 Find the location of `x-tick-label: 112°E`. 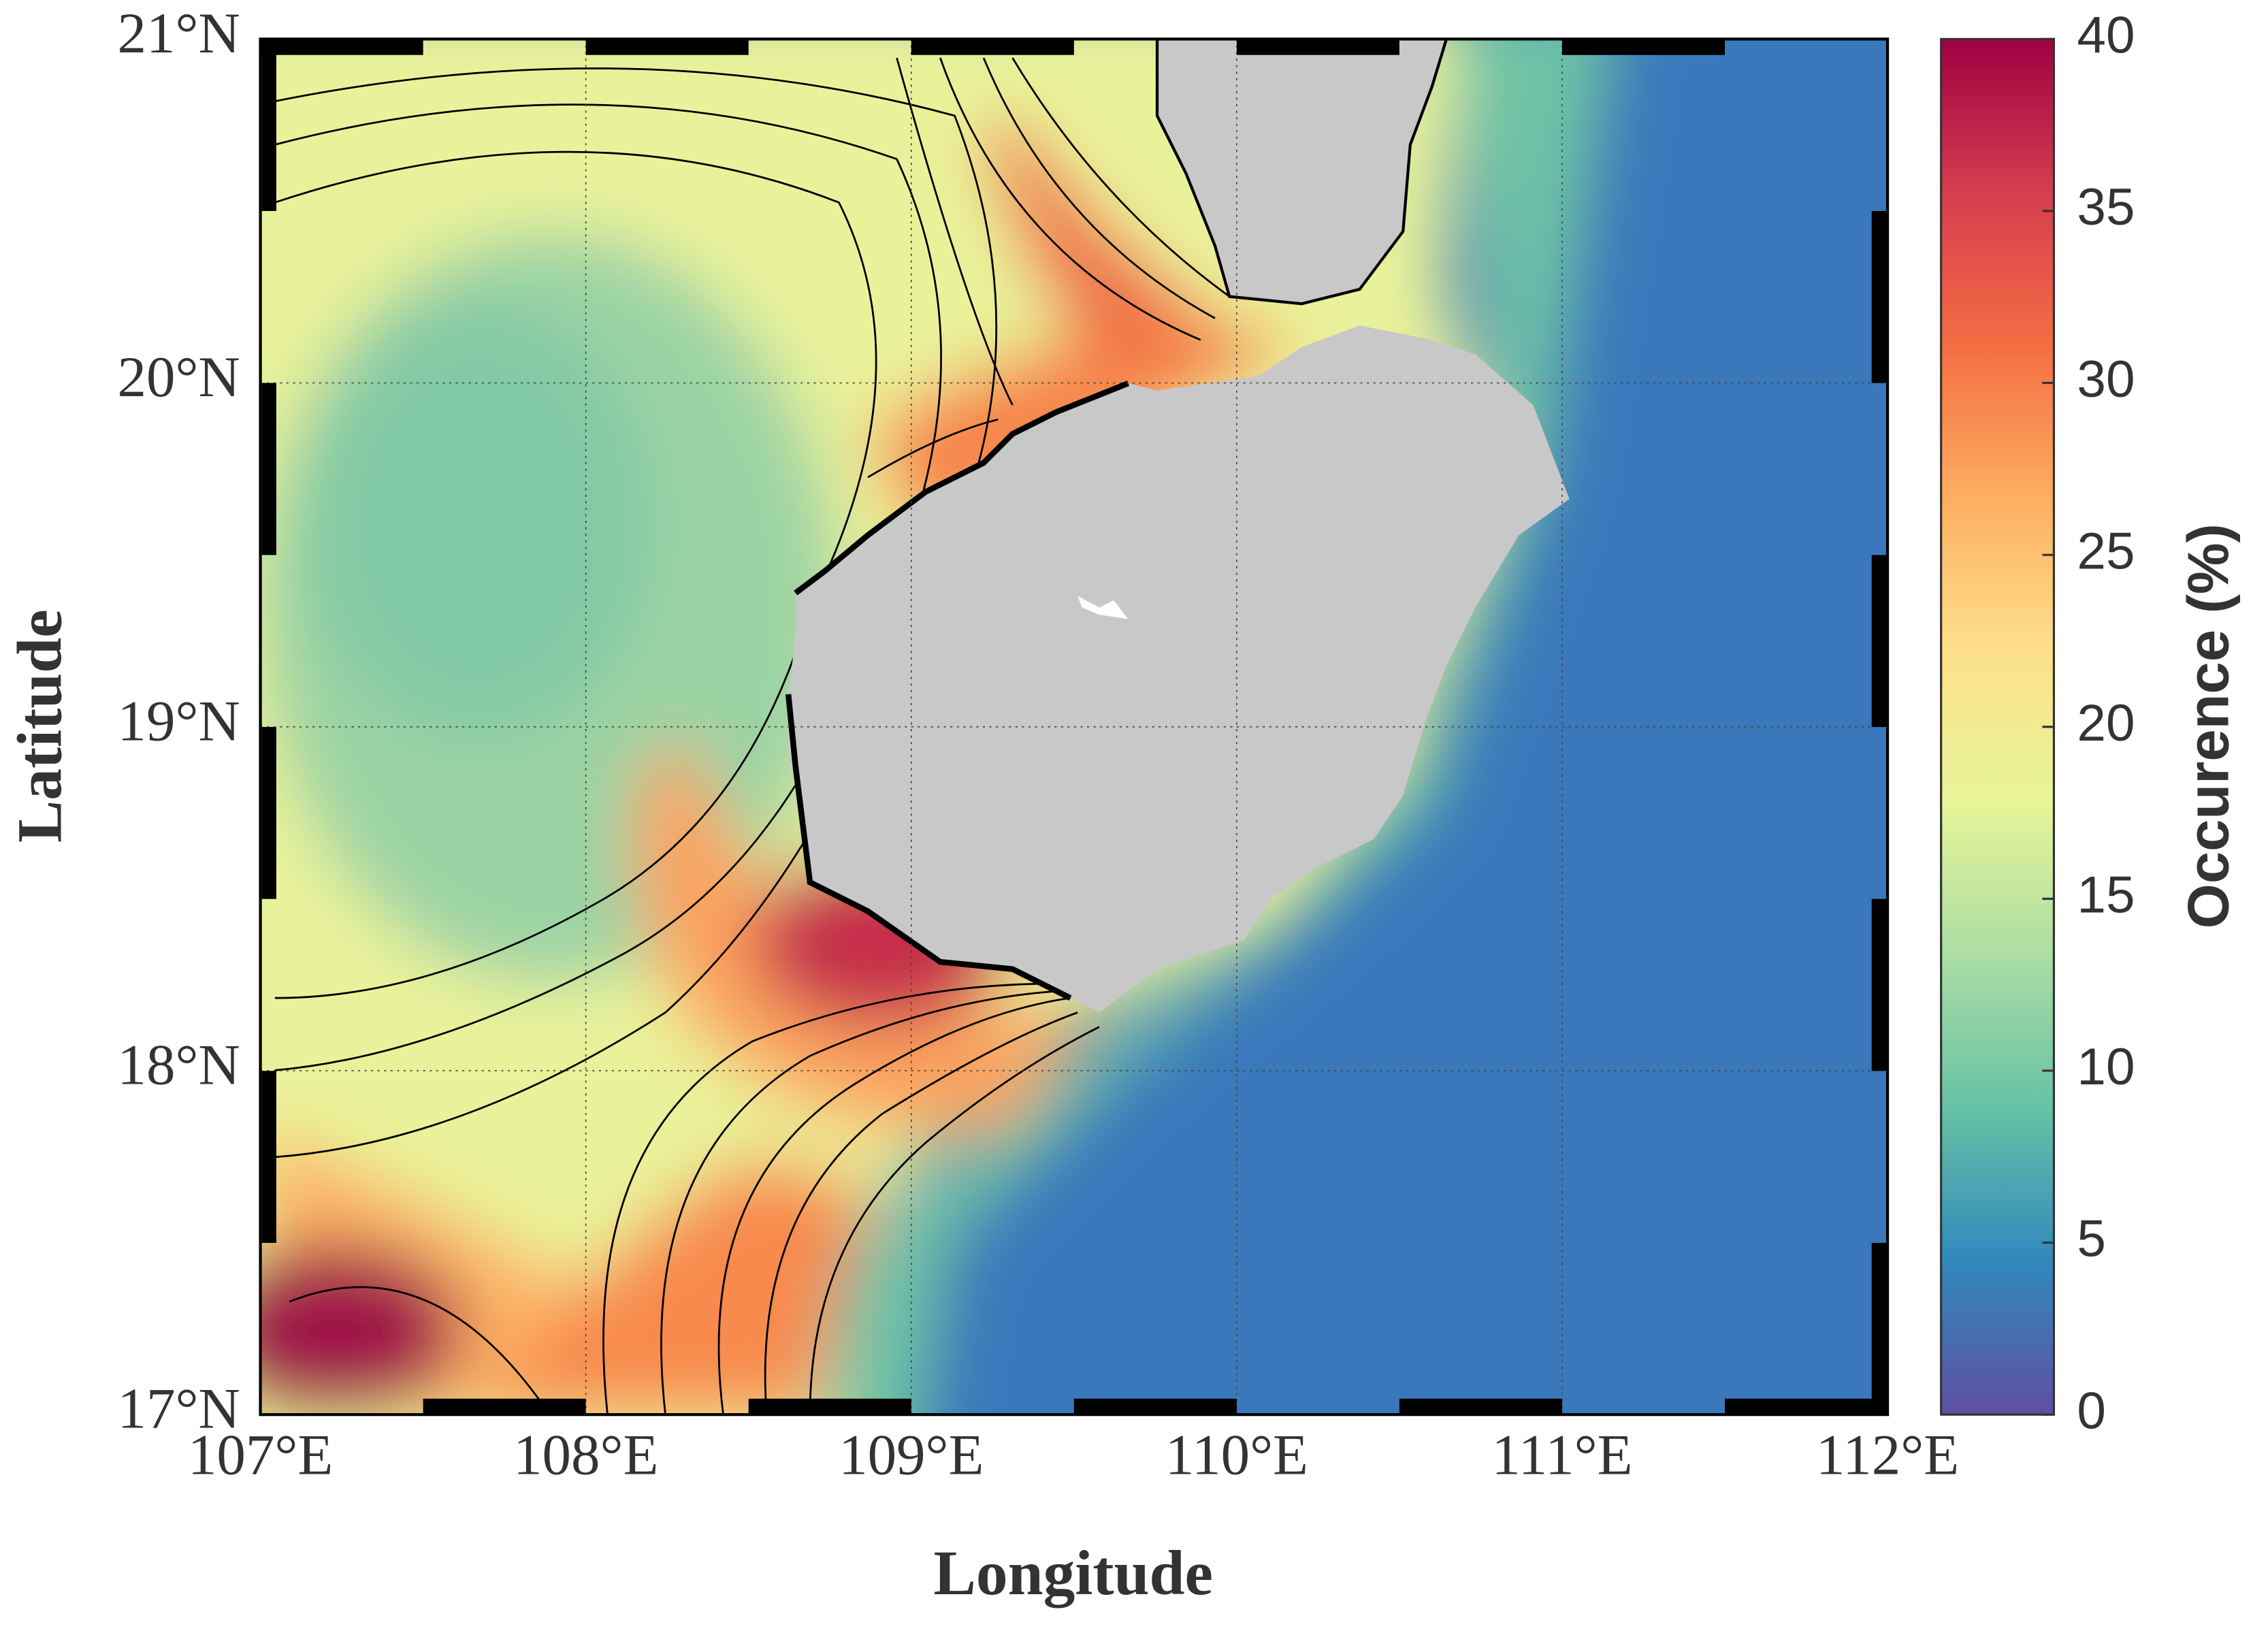

x-tick-label: 112°E is located at coordinates (1887, 1455).